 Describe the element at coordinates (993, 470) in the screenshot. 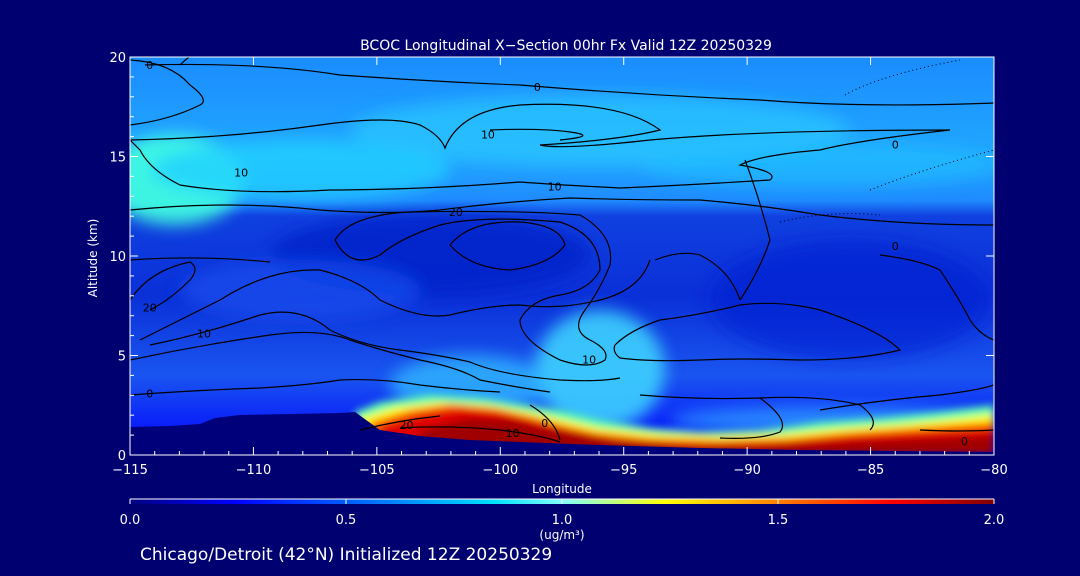

I see `x-tick-label: −80` at that location.